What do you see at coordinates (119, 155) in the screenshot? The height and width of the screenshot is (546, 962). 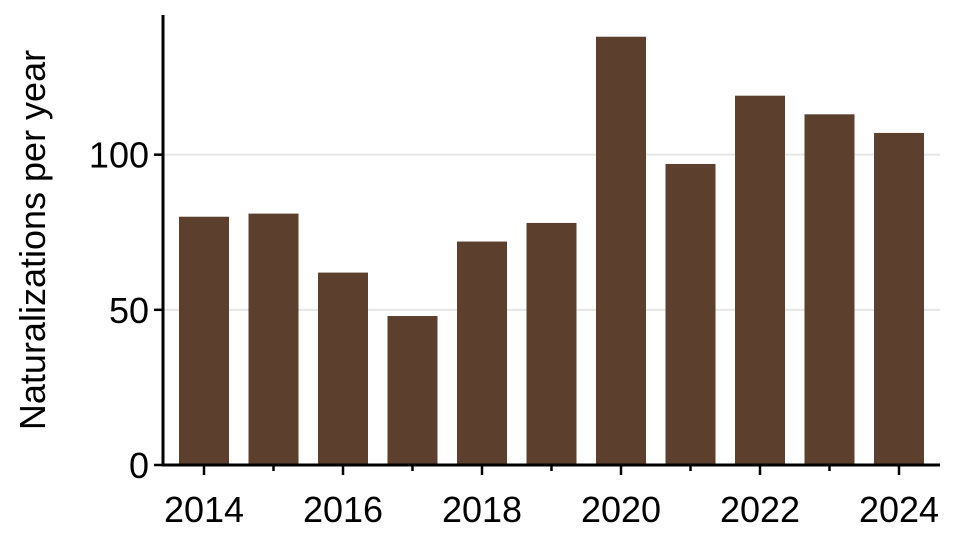 I see `y-tick-label-100: 100` at bounding box center [119, 155].